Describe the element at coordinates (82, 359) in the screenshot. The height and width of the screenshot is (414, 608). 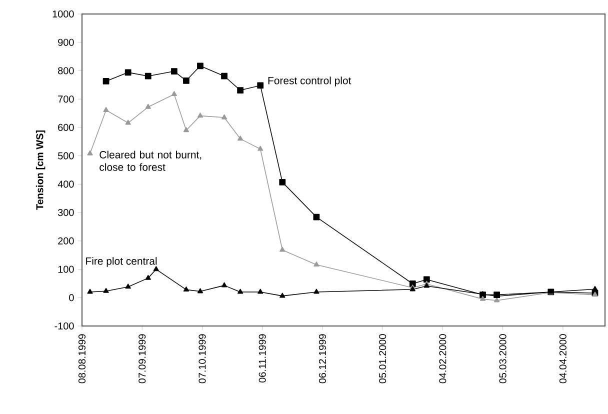
I see `x-tick-label: 08.08.1999` at that location.